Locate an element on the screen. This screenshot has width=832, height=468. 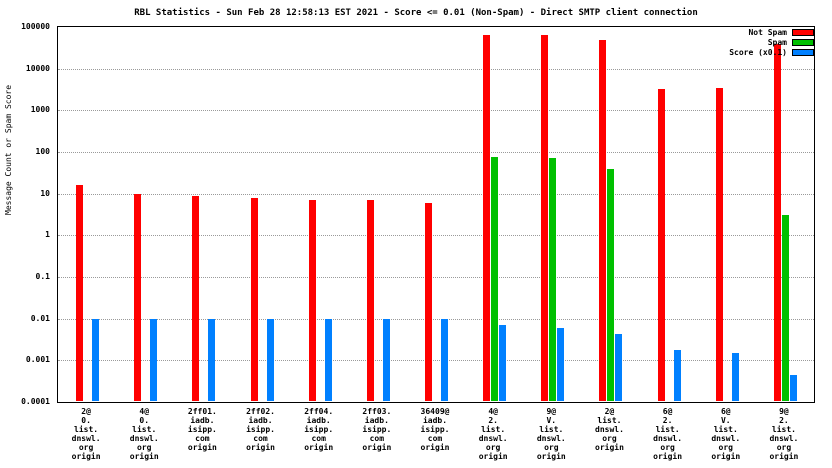
x-category-label: 6@ 2. list. dnswl. org origin is located at coordinates (668, 434).